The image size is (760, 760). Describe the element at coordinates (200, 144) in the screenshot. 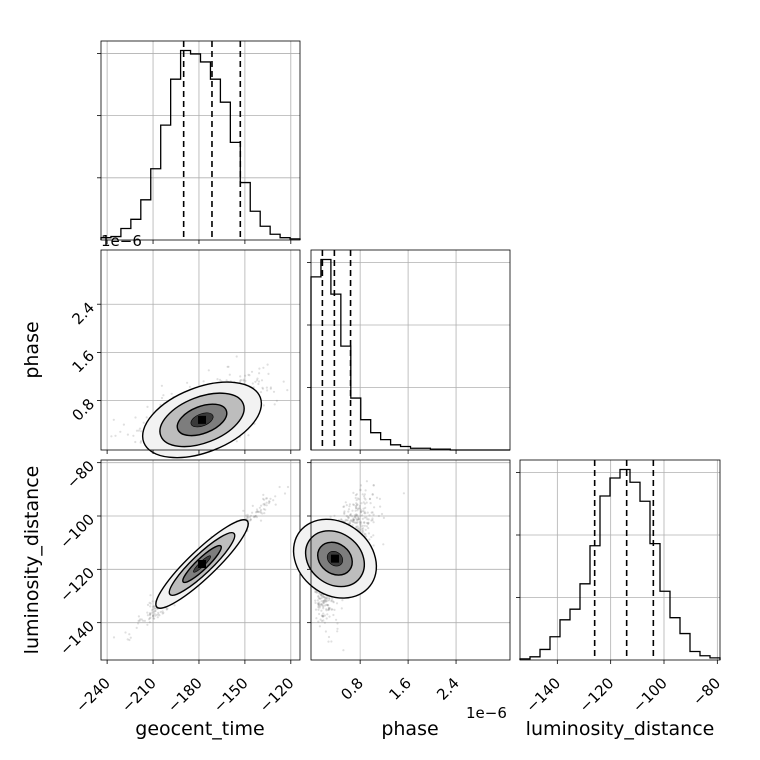

I see `histogram-geocent_time` at that location.